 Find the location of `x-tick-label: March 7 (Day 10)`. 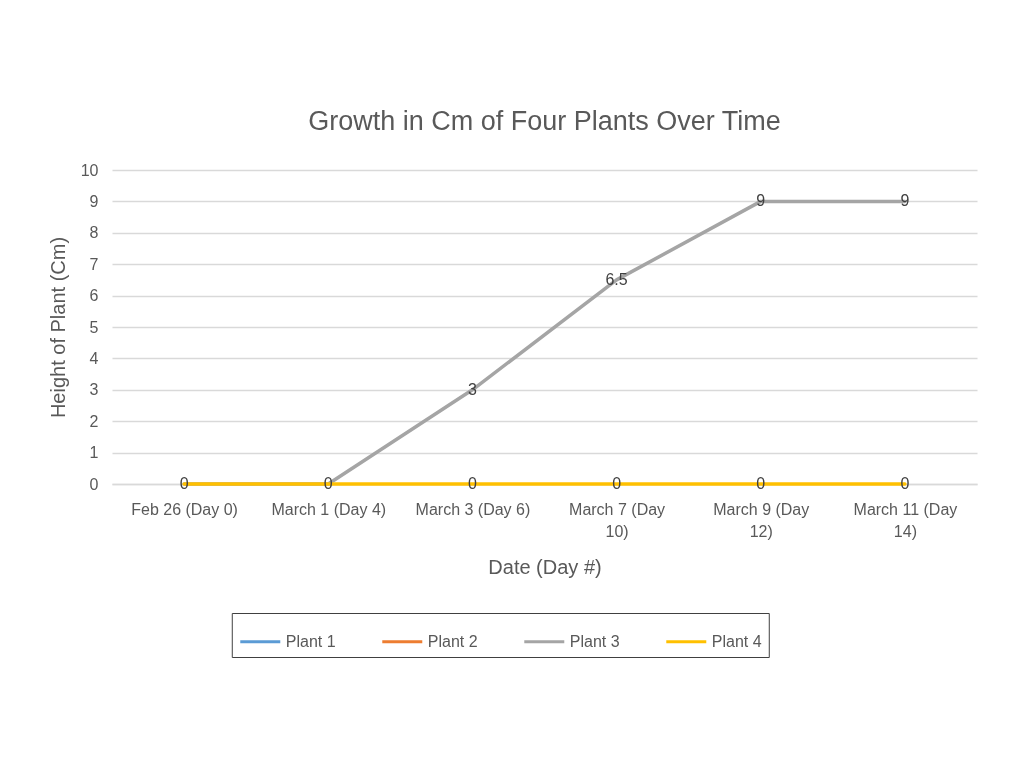

x-tick-label: March 7 (Day 10) is located at coordinates (617, 520).